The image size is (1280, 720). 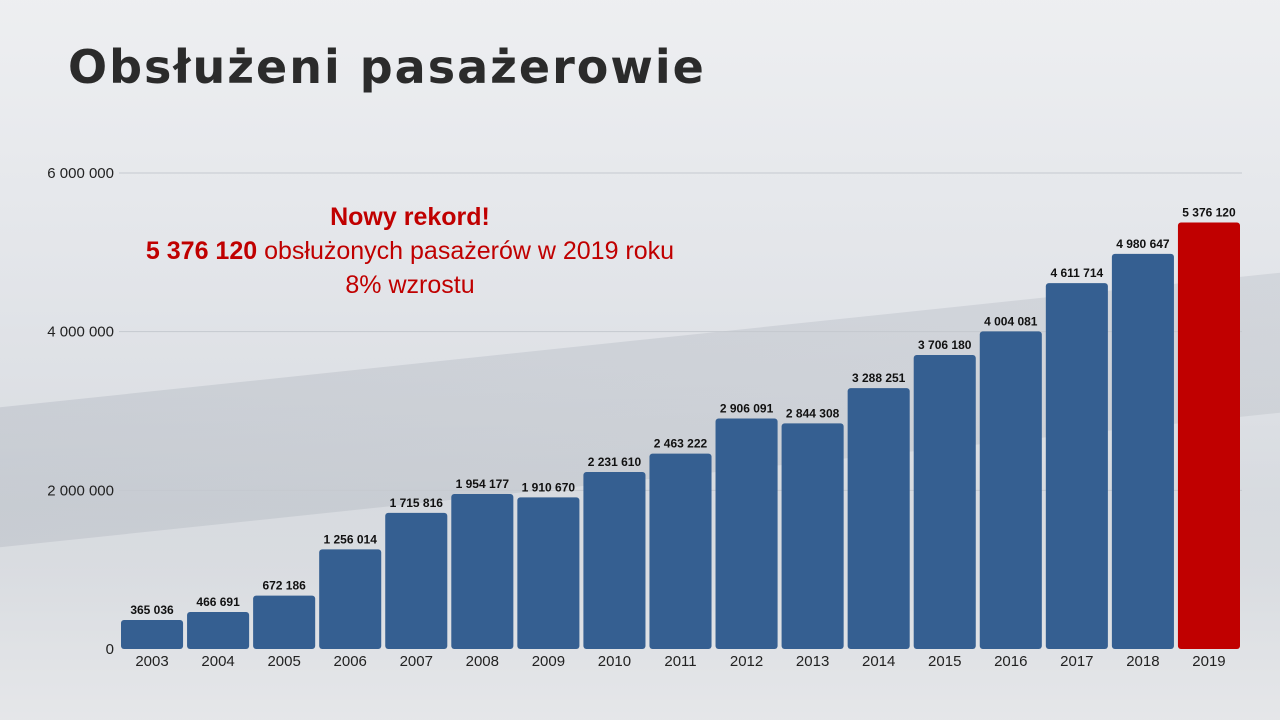 What do you see at coordinates (878, 661) in the screenshot?
I see `x-tick-label: 2014` at bounding box center [878, 661].